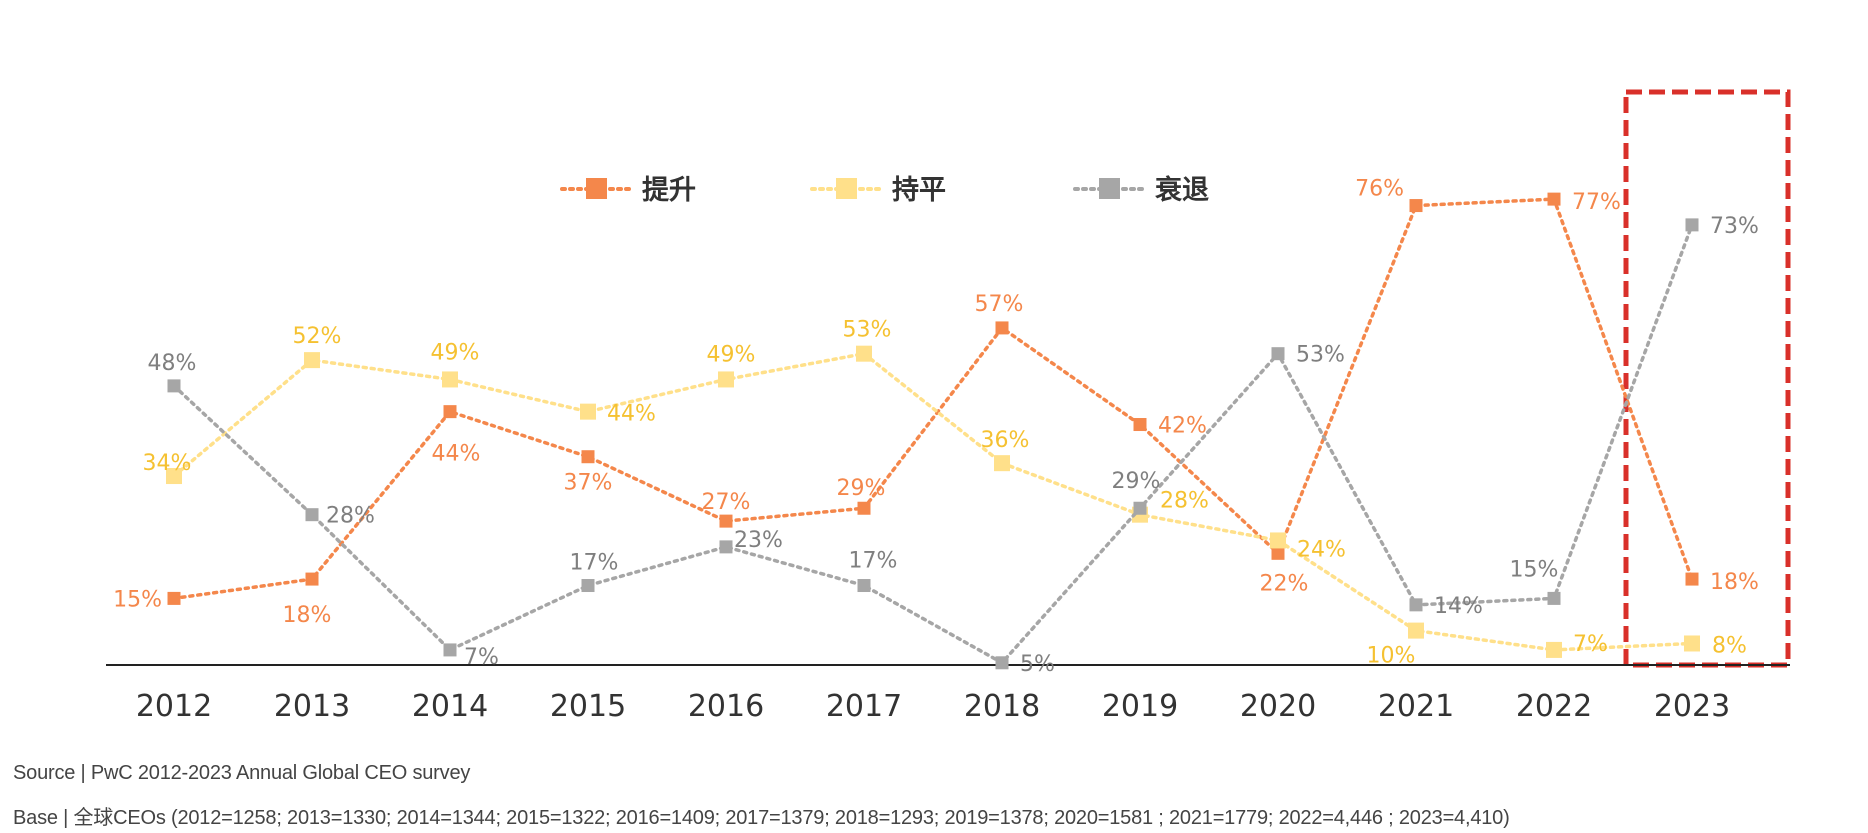  What do you see at coordinates (1278, 706) in the screenshot?
I see `x-tick-label: 2020` at bounding box center [1278, 706].